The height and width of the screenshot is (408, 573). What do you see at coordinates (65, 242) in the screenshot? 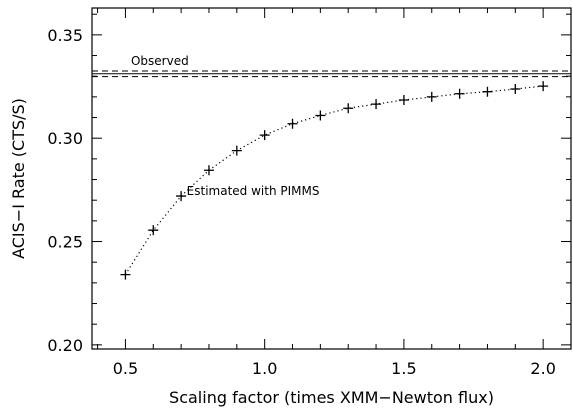
I see `y-tick-label: 0.25` at bounding box center [65, 242].